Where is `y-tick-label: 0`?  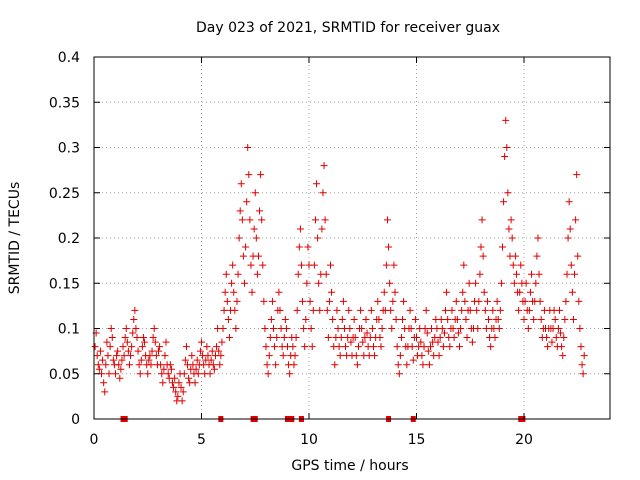
y-tick-label: 0 is located at coordinates (75, 420).